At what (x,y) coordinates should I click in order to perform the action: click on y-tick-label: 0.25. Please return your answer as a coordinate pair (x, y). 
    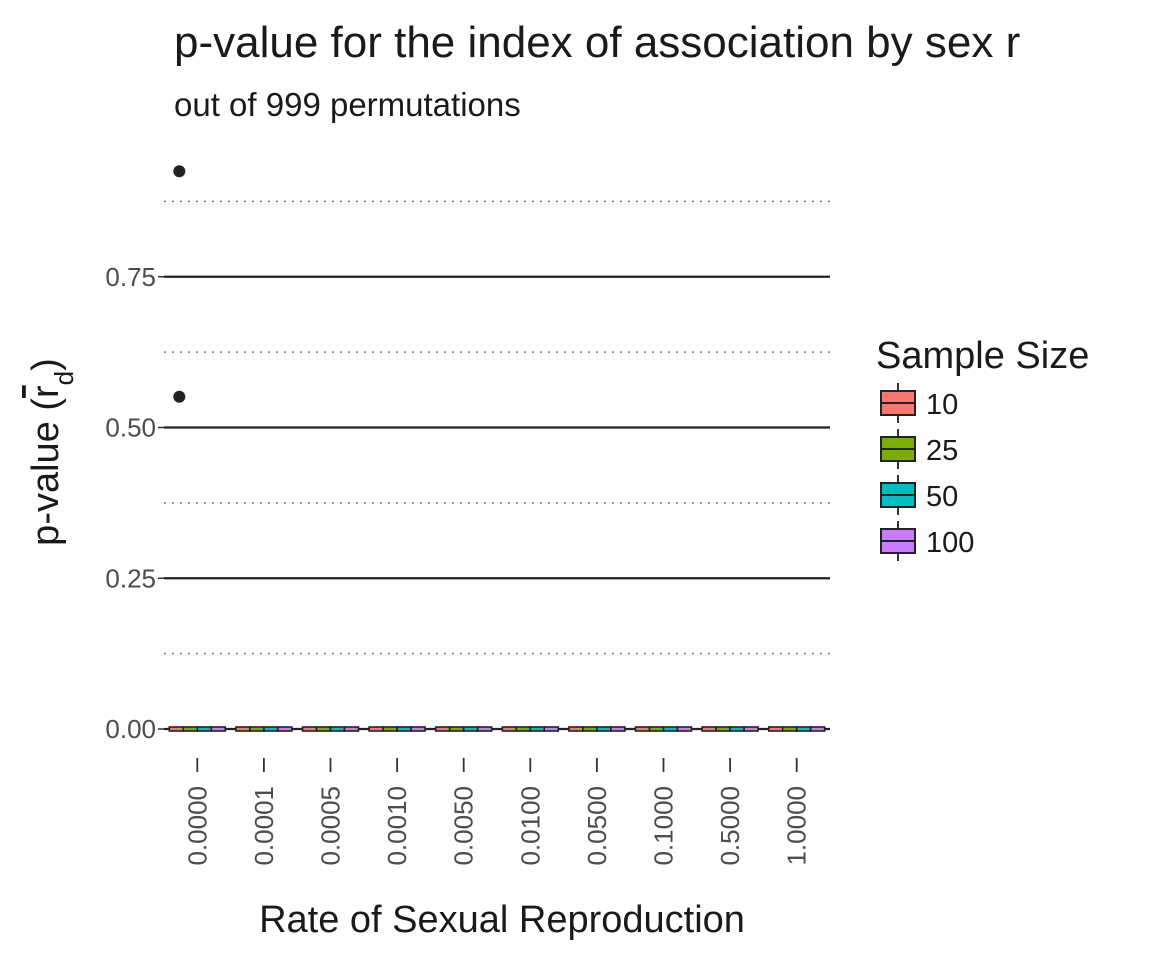
    Looking at the image, I should click on (130, 578).